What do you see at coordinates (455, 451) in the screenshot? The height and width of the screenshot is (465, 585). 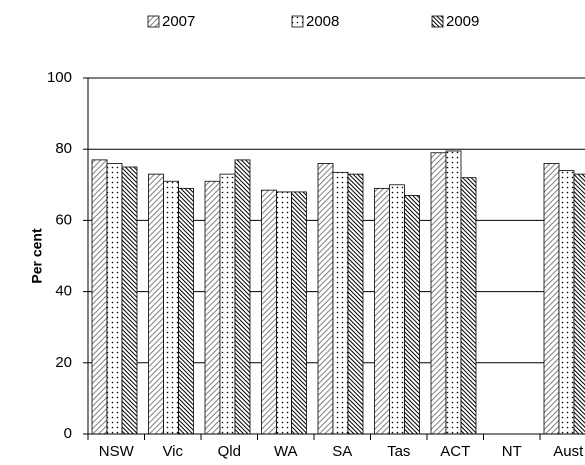 I see `x-tick-label: ACT` at bounding box center [455, 451].